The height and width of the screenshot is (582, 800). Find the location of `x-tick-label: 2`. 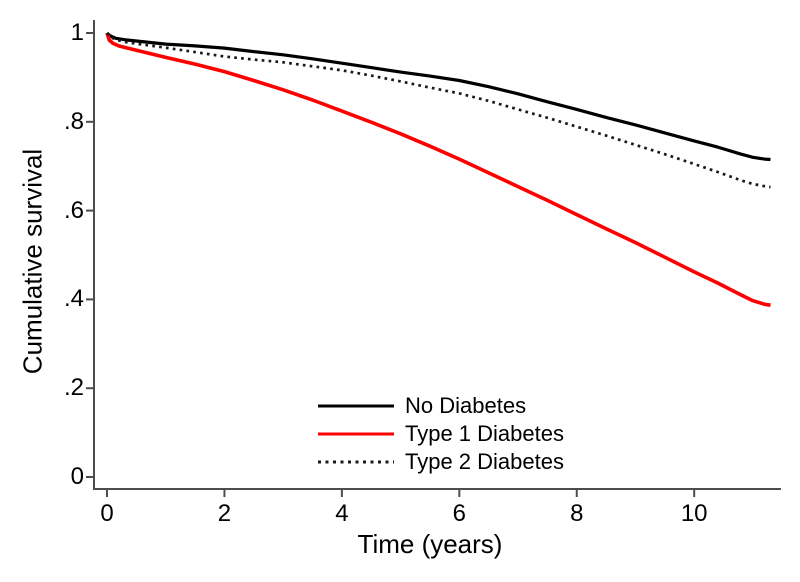

x-tick-label: 2 is located at coordinates (224, 513).